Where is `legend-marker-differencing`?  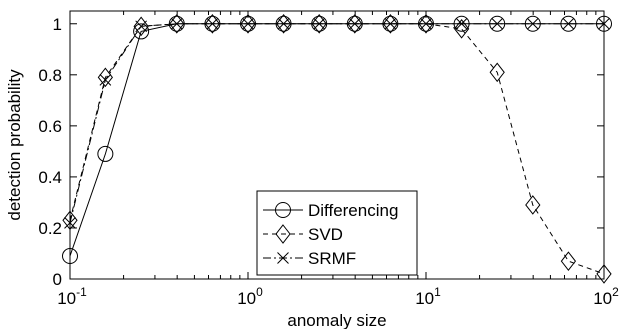
legend-marker-differencing is located at coordinates (283, 210).